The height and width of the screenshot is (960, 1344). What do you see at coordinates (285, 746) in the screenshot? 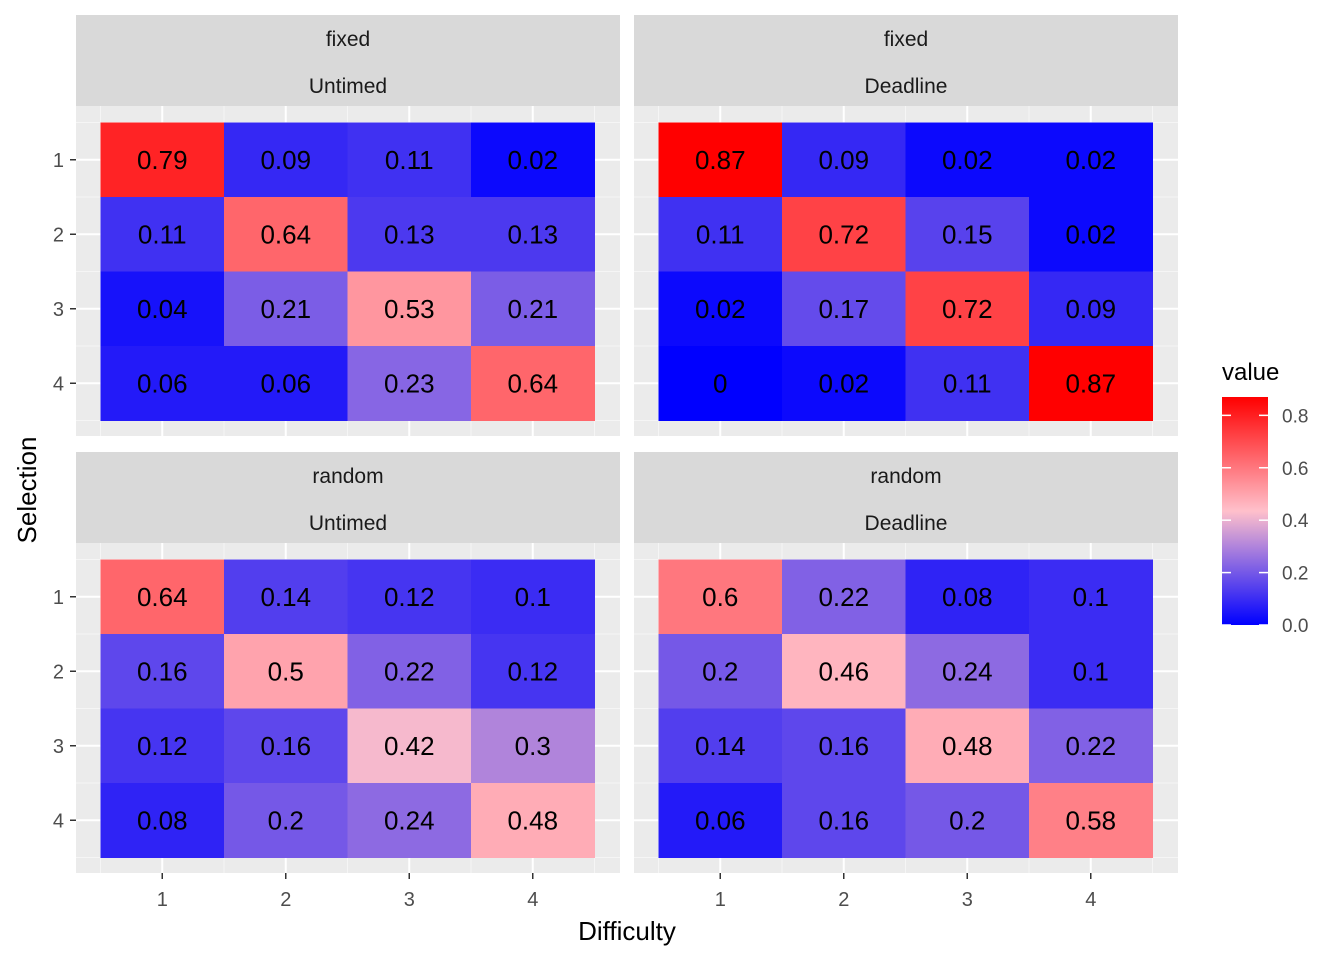
I see `tile-value-label: 0.16` at bounding box center [285, 746].